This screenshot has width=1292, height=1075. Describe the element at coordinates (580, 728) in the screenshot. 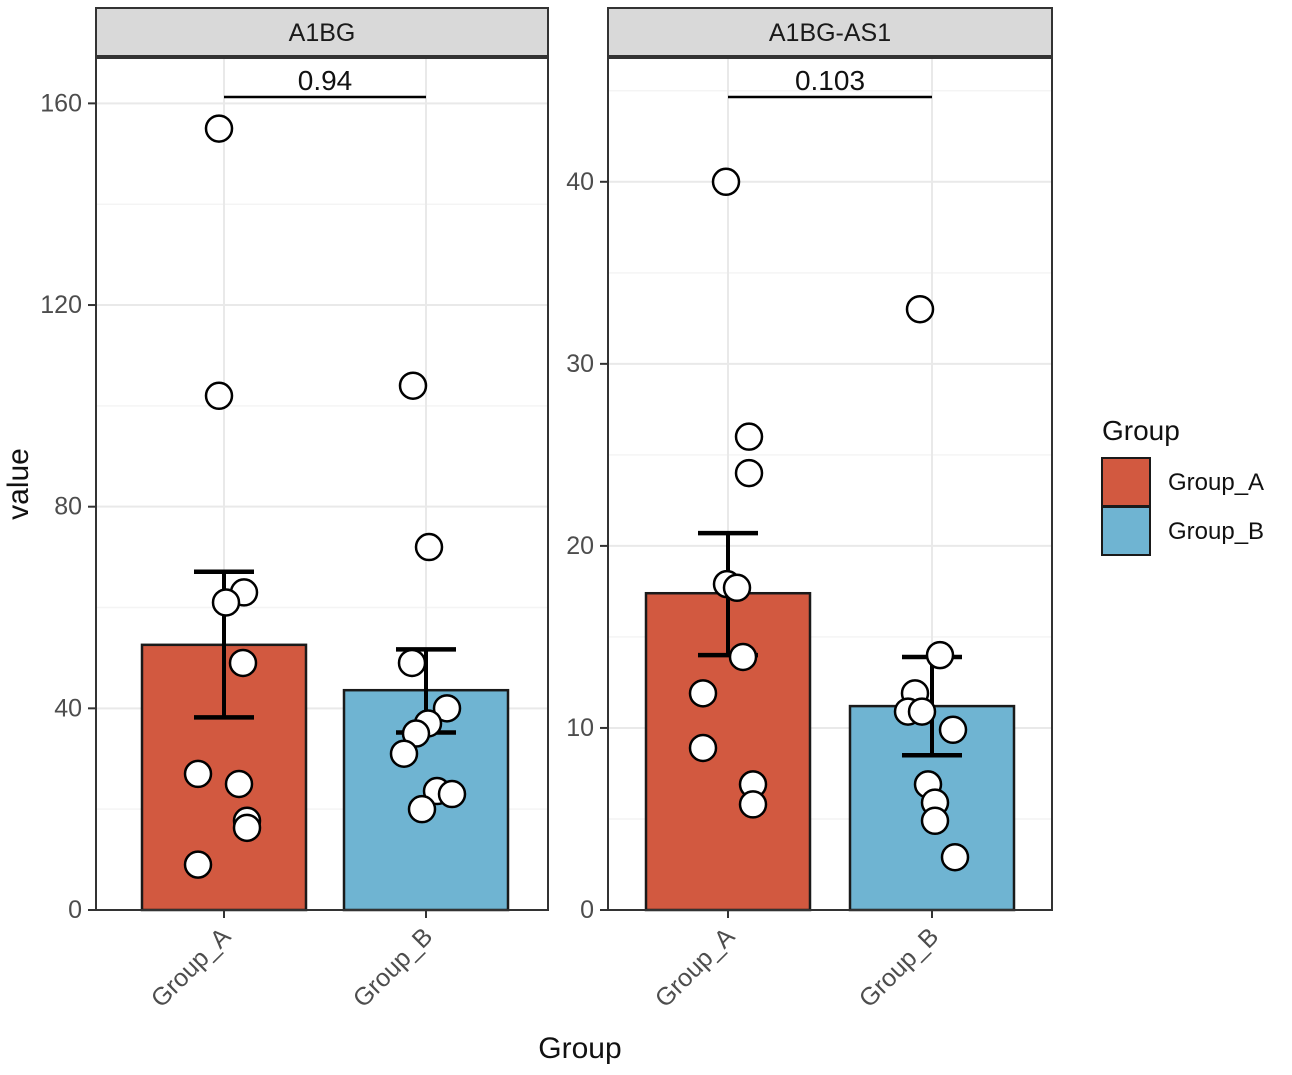

I see `y-tick-label: 10` at that location.